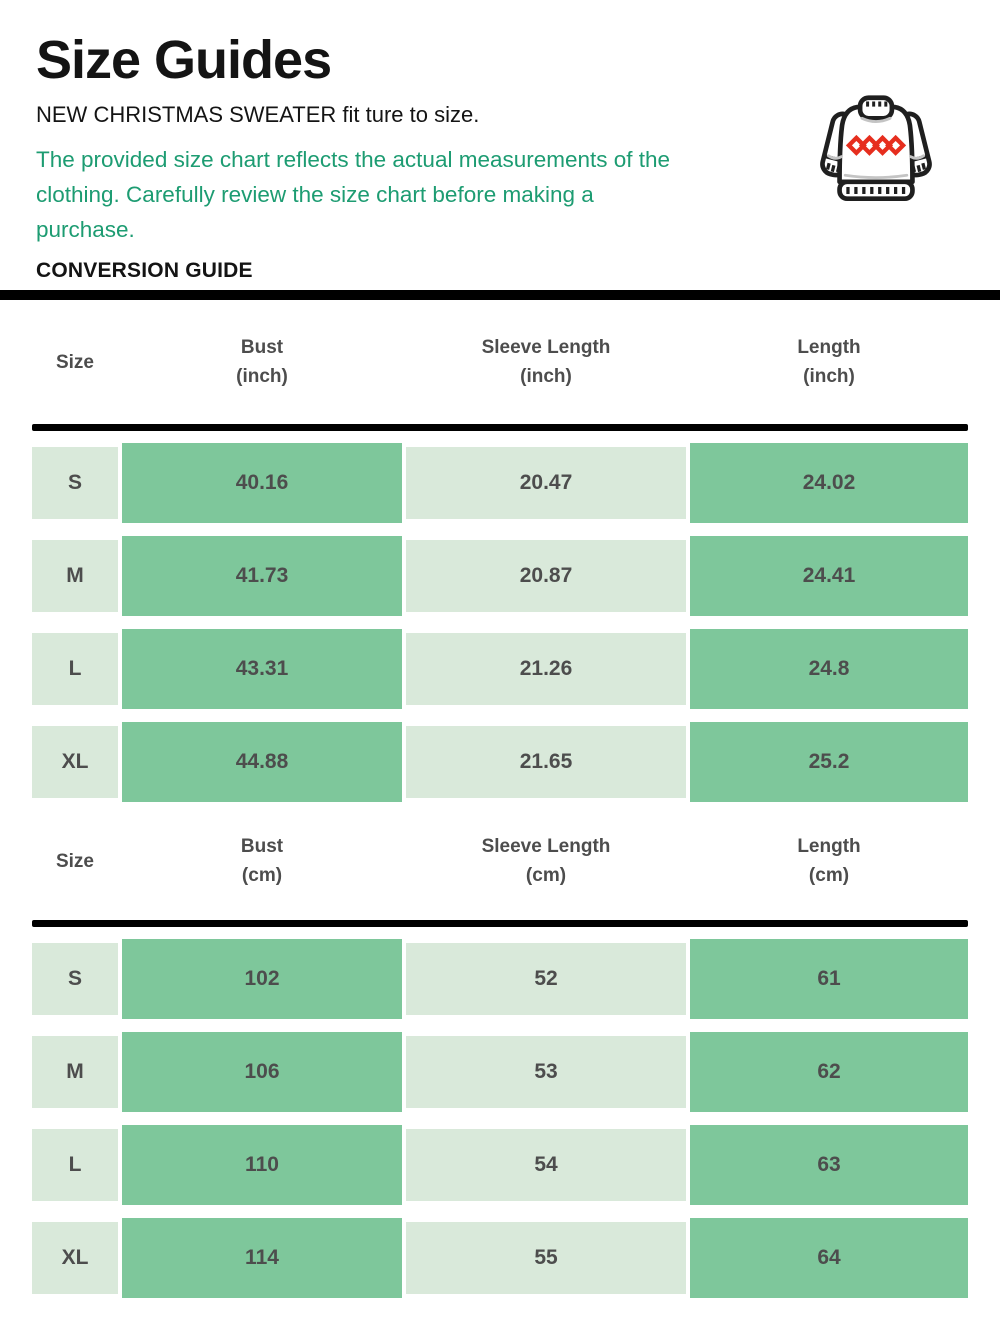 Image resolution: width=1000 pixels, height=1331 pixels. I want to click on sleeve-length-cell: 21.26, so click(546, 669).